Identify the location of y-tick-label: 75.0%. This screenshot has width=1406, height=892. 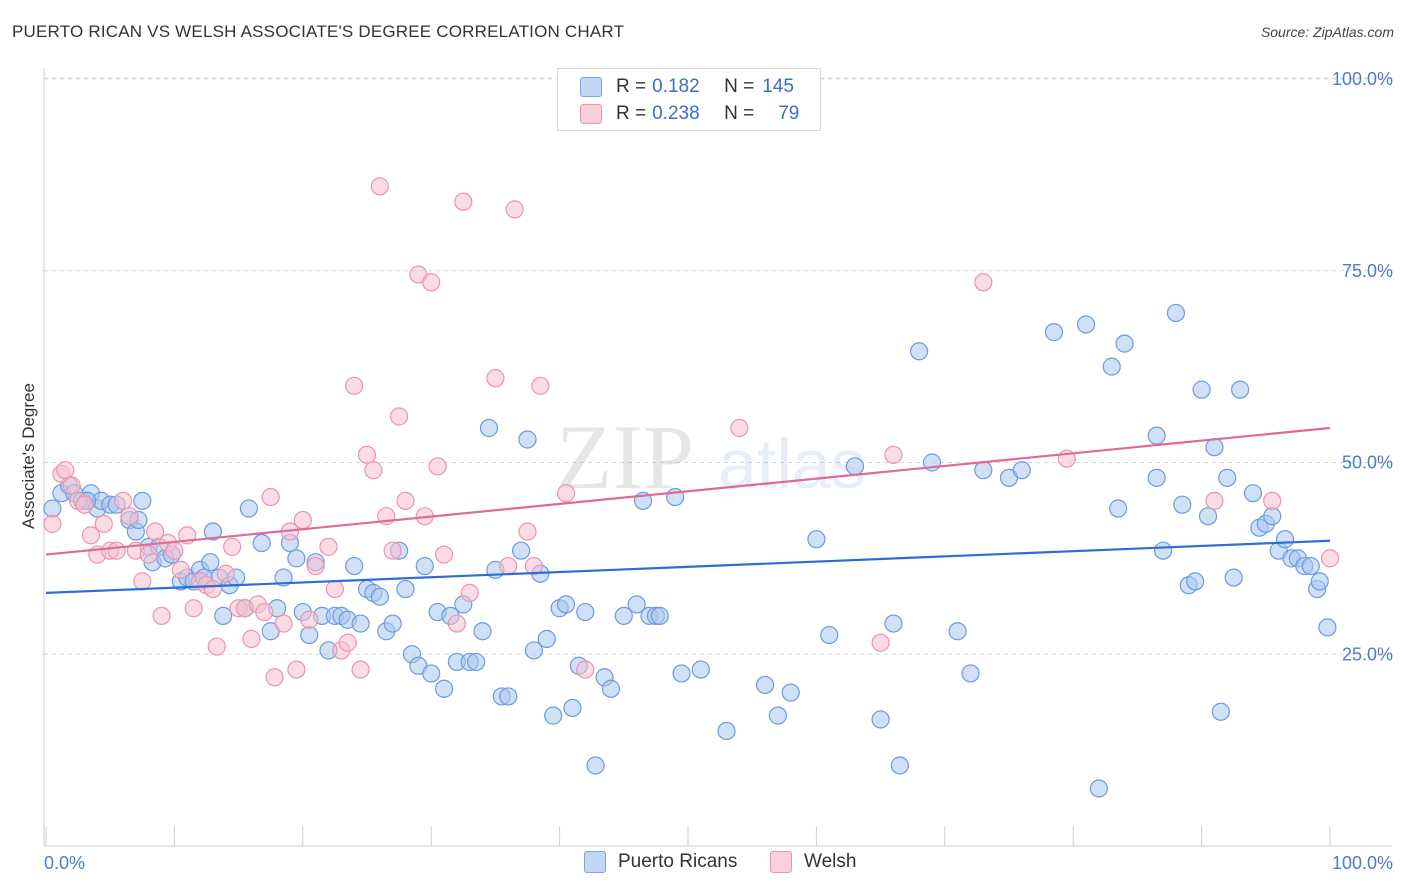
(1367, 271).